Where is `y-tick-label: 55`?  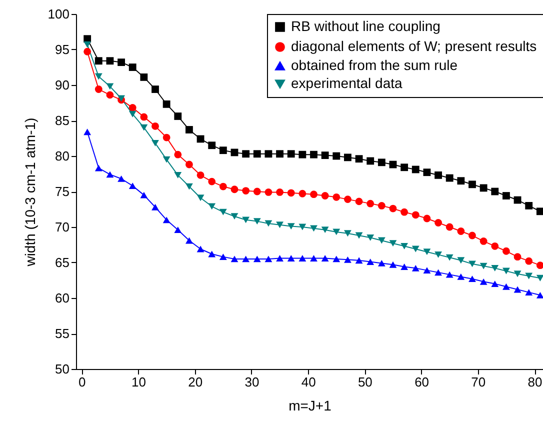
y-tick-label: 55 is located at coordinates (62, 333).